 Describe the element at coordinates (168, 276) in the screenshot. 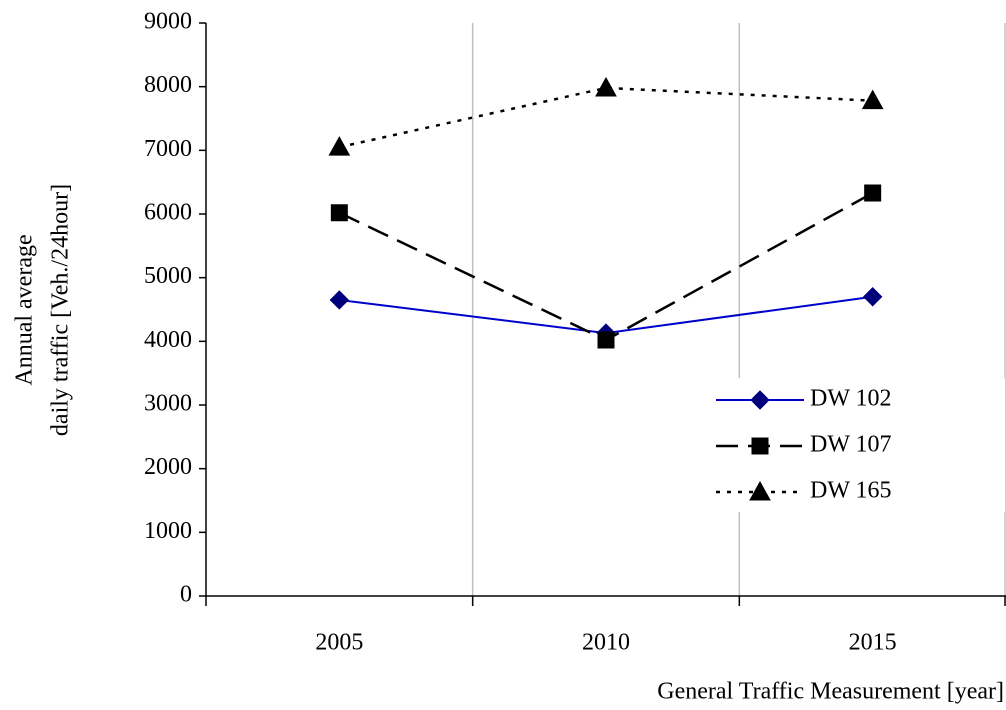

I see `y-tick-label: 5000` at that location.